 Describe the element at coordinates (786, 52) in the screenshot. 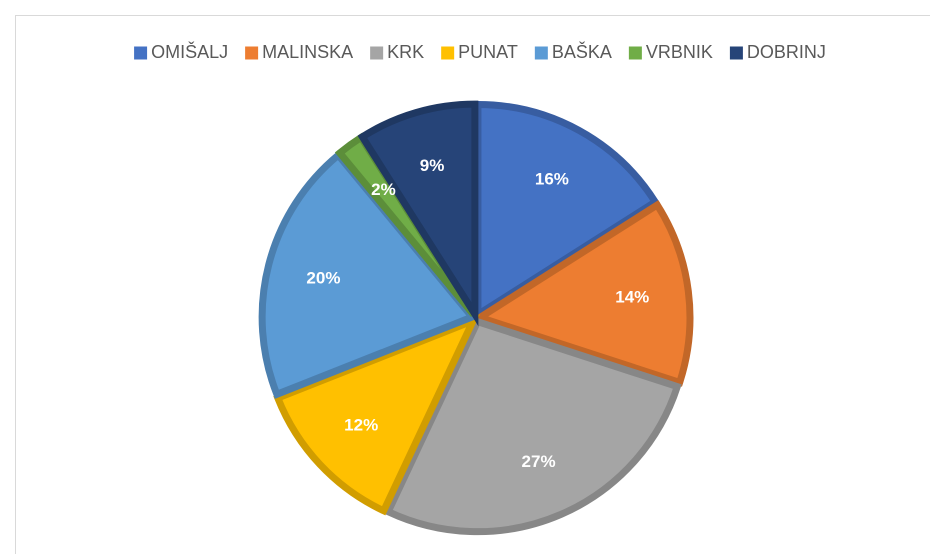

I see `legend-label: DOBRINJ` at that location.